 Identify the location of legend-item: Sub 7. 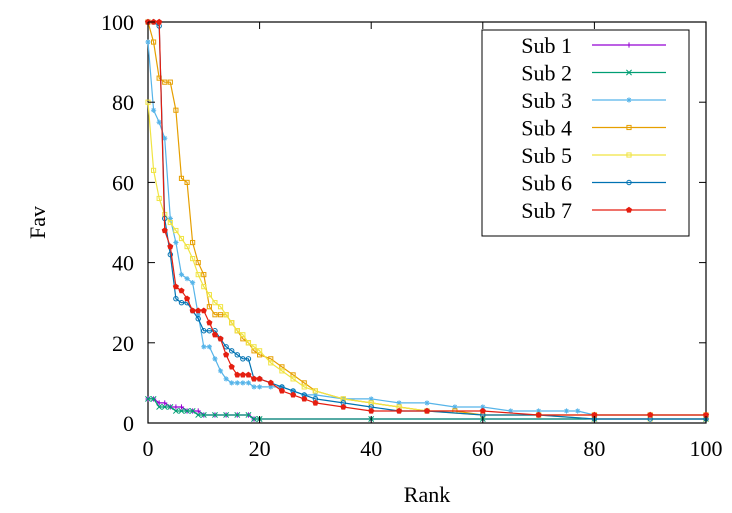
(593, 210).